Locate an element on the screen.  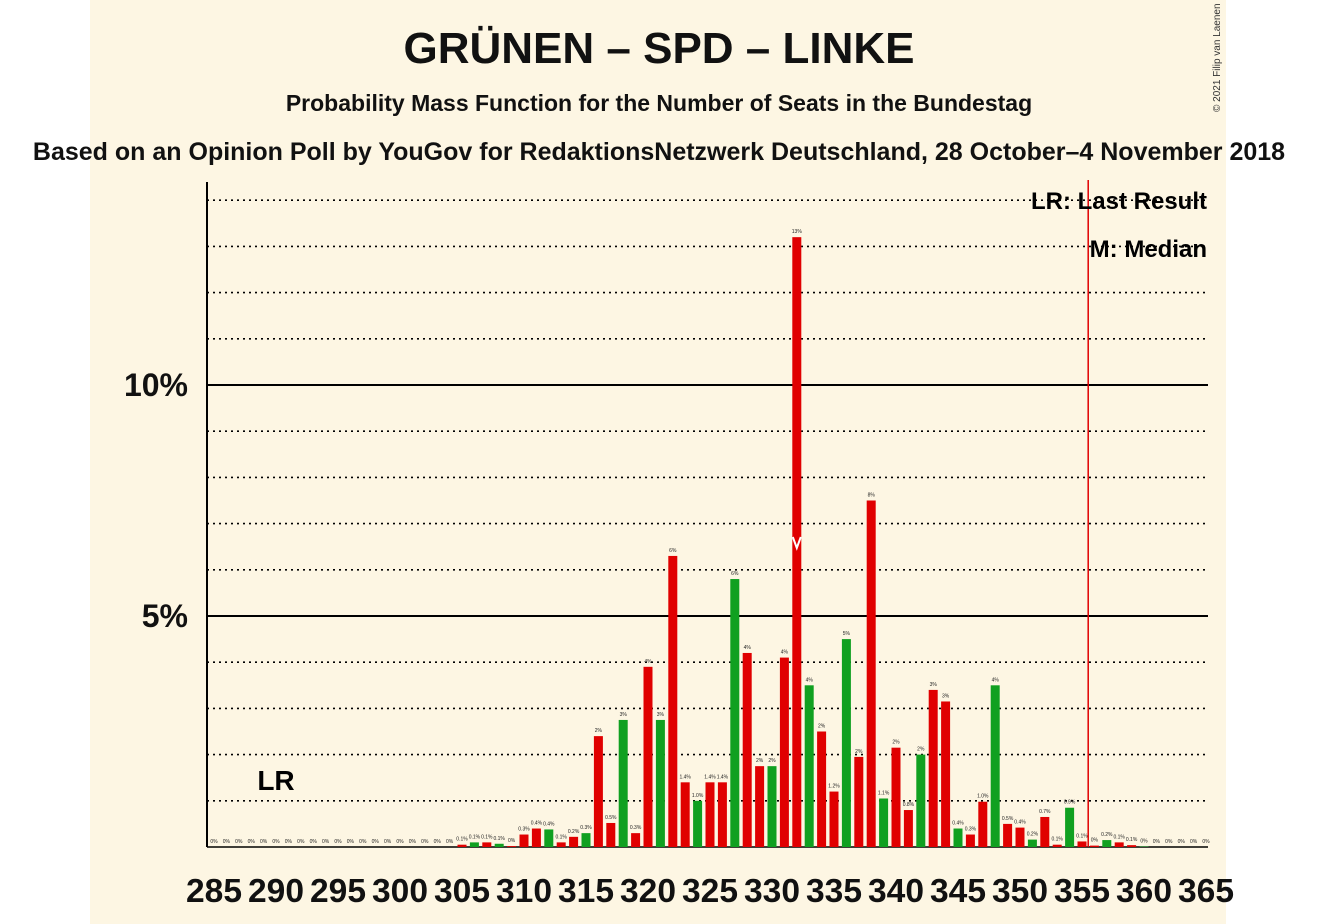
bar-label-332: 13% is located at coordinates (797, 232).